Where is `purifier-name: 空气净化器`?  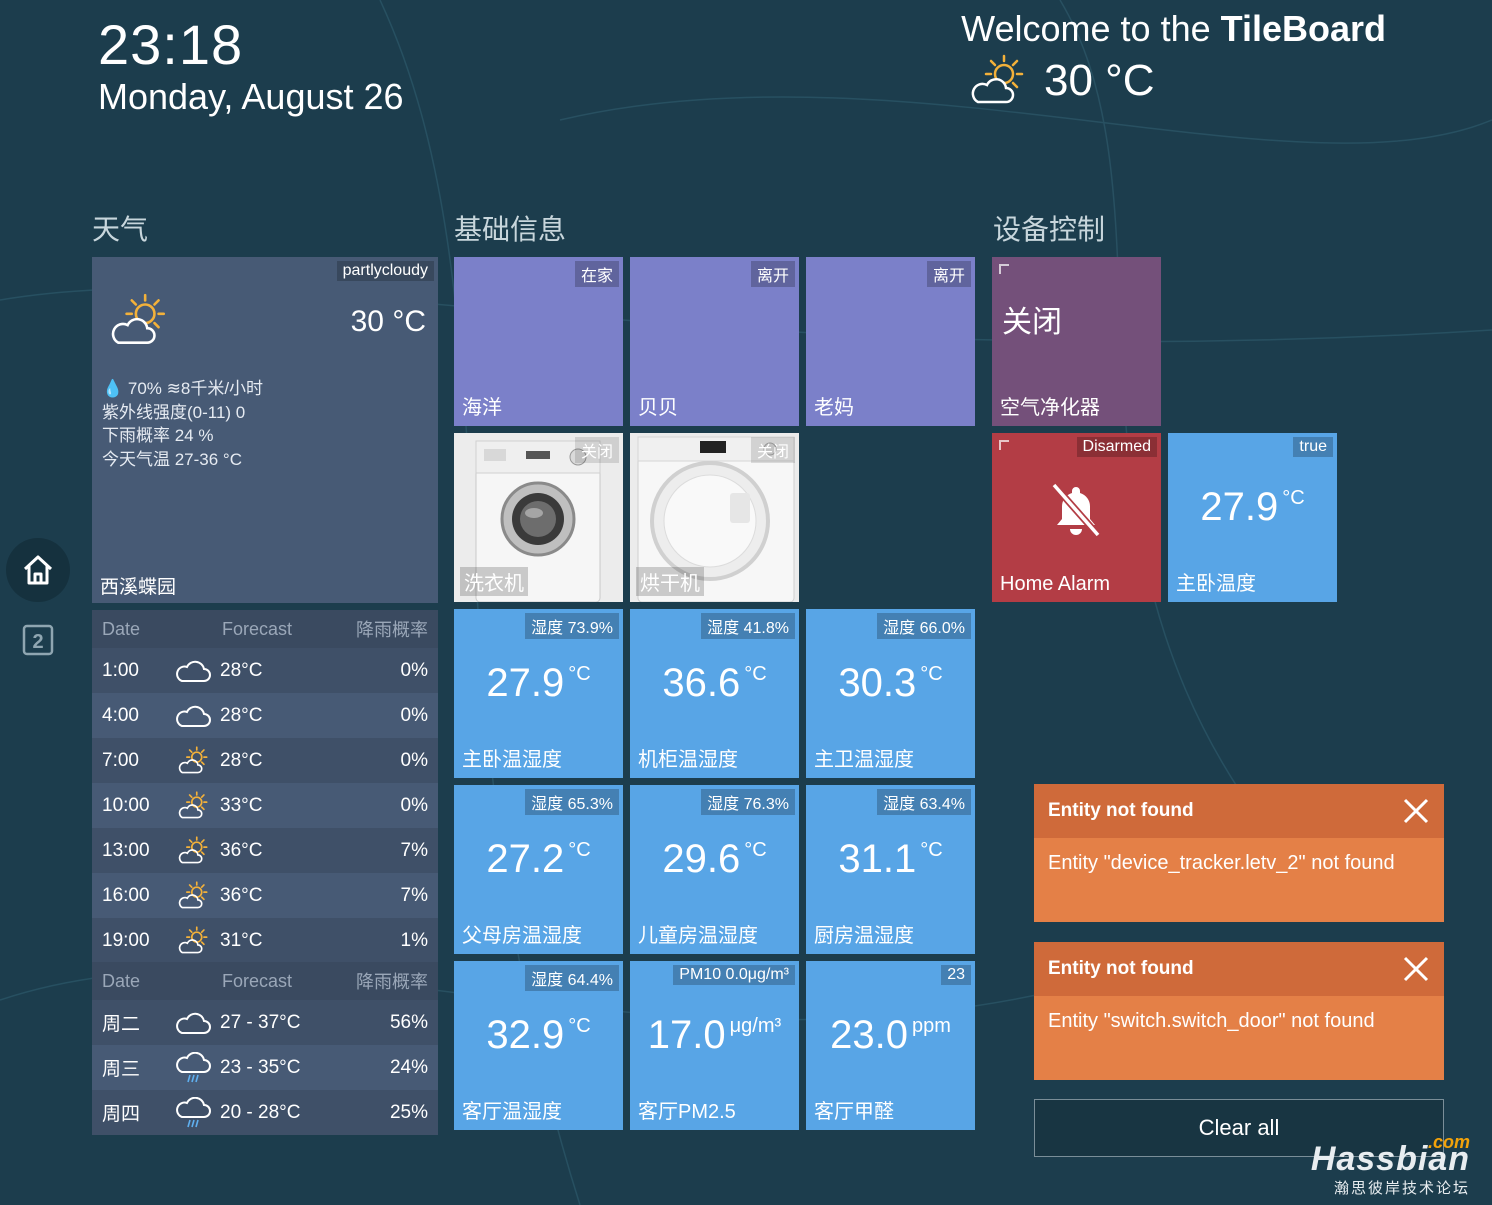
purifier-name: 空气净化器 is located at coordinates (1050, 408).